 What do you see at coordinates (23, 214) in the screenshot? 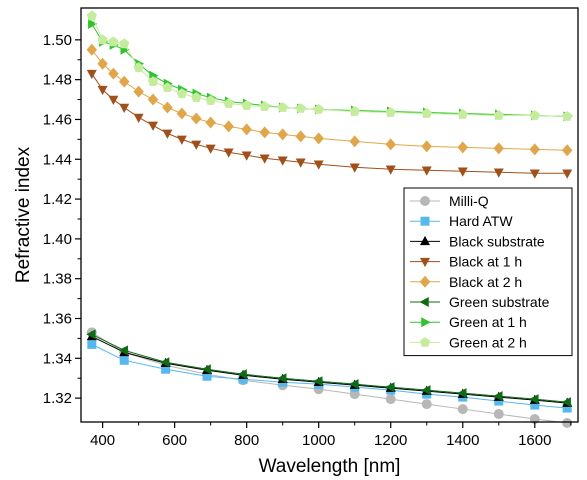
I see `y-axis-title: Refractive index` at bounding box center [23, 214].